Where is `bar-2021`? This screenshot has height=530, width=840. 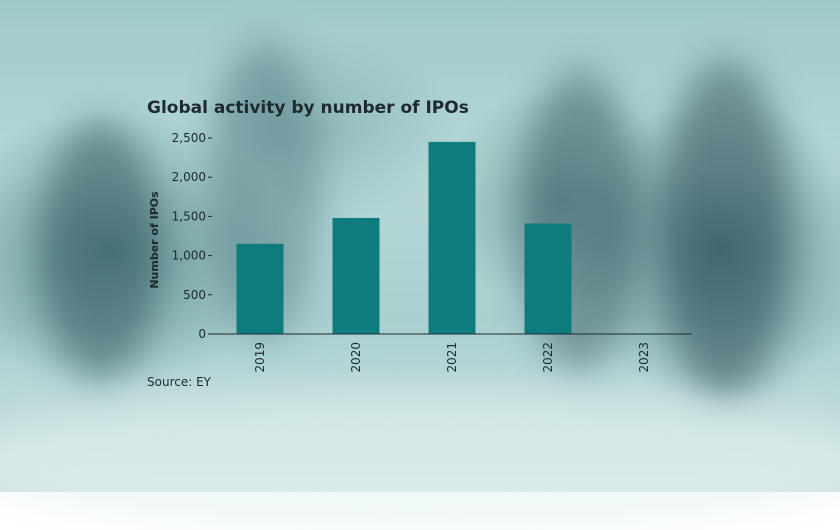
bar-2021 is located at coordinates (452, 237).